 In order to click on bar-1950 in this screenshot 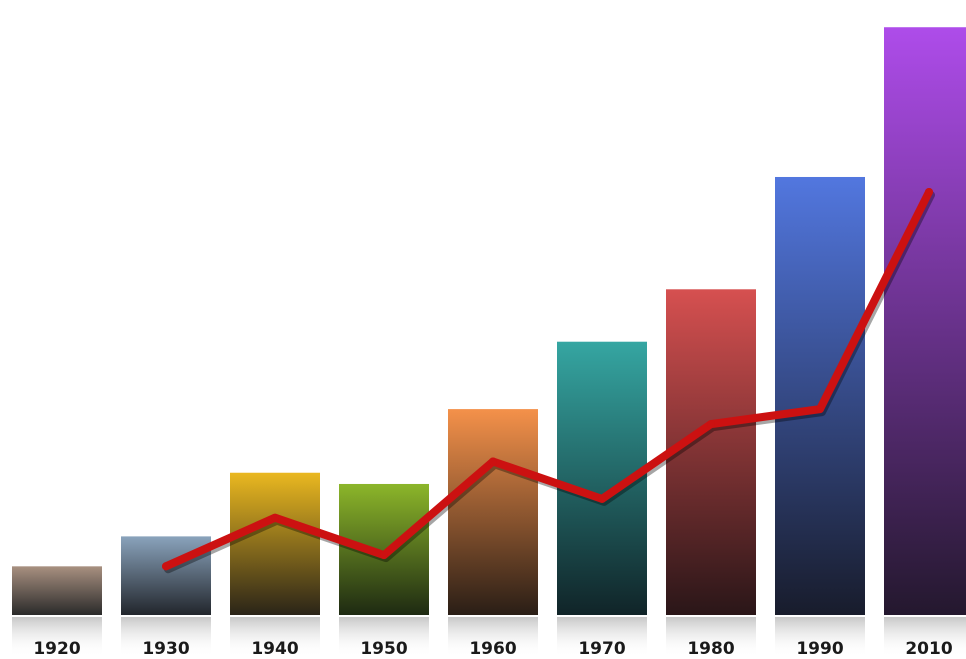, I will do `click(384, 549)`.